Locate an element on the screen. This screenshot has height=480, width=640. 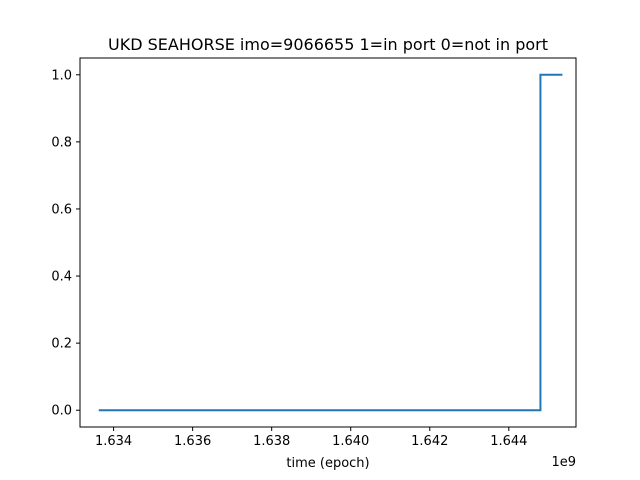
x-axis-offset-label: 1e9 is located at coordinates (563, 462).